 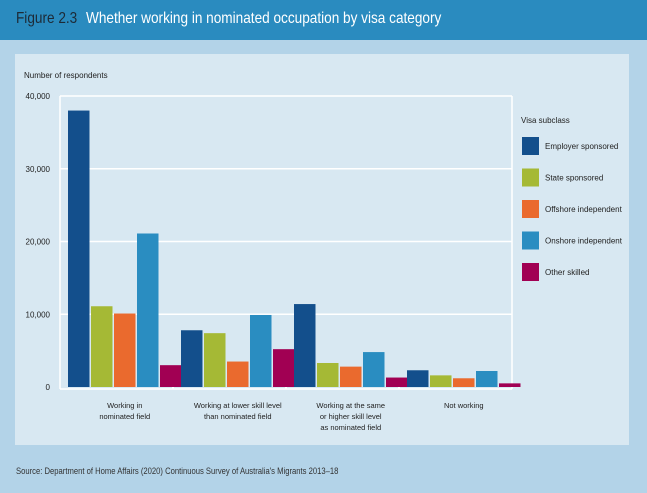 I want to click on y-tick-label: 10,000, so click(x=38, y=314).